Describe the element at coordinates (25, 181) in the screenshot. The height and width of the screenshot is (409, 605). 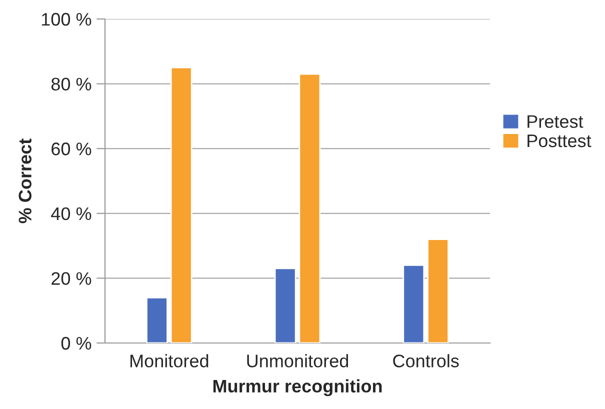
I see `y-axis-title: % Correct` at that location.